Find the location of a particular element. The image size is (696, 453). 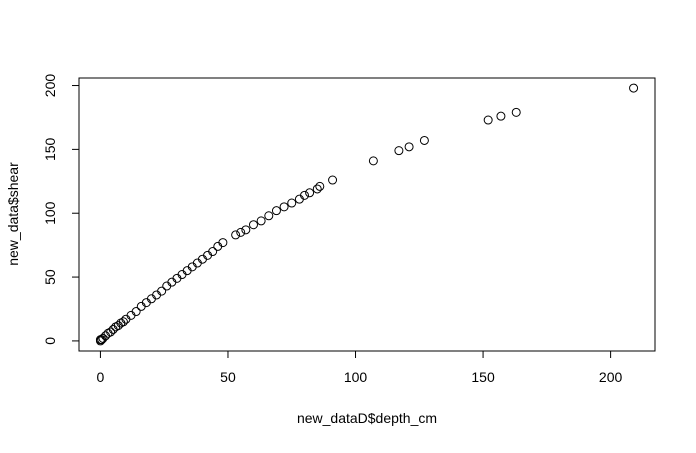

y-tick-label: 200 is located at coordinates (50, 86).